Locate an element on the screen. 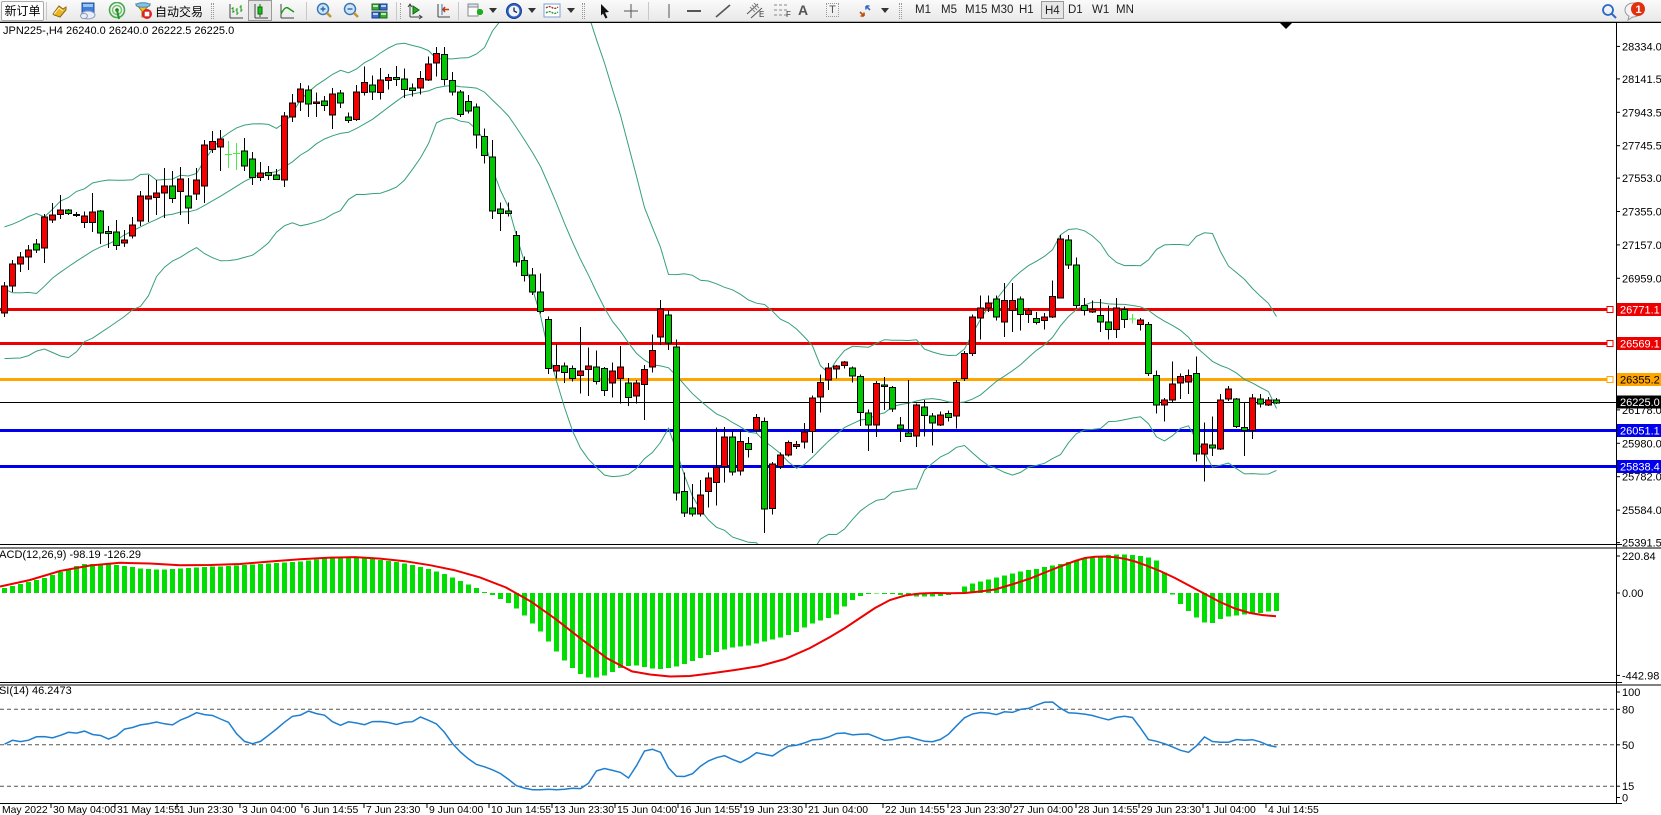  svg-text: 28141.5 is located at coordinates (1641, 80).